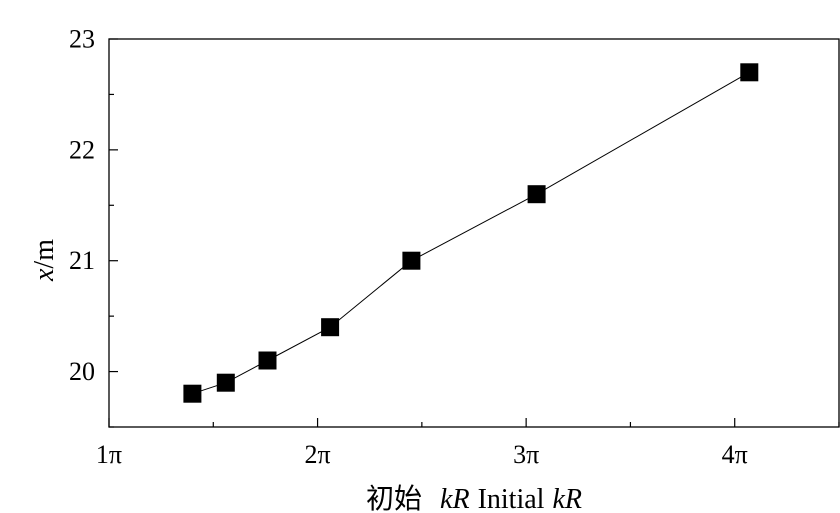 The image size is (840, 513). What do you see at coordinates (44, 254) in the screenshot?
I see `y-axis-title-unit: /m` at bounding box center [44, 254].